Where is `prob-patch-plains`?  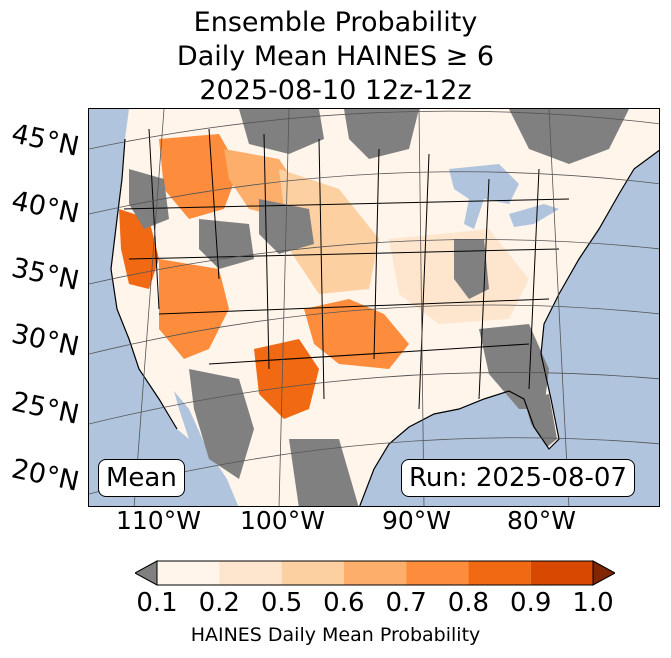 prob-patch-plains is located at coordinates (329, 231).